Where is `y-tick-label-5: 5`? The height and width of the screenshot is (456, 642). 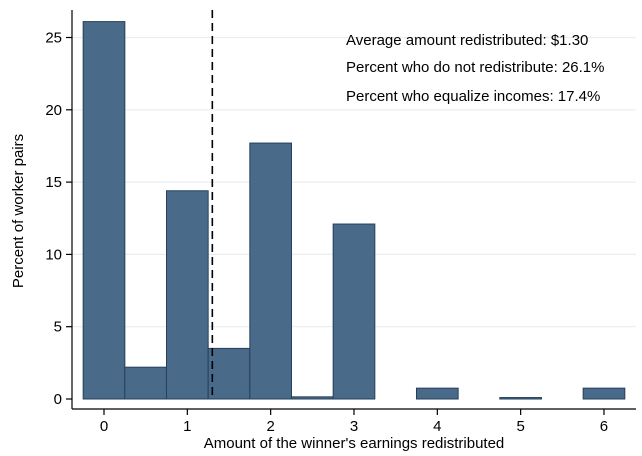
y-tick-label-5: 5 is located at coordinates (58, 327).